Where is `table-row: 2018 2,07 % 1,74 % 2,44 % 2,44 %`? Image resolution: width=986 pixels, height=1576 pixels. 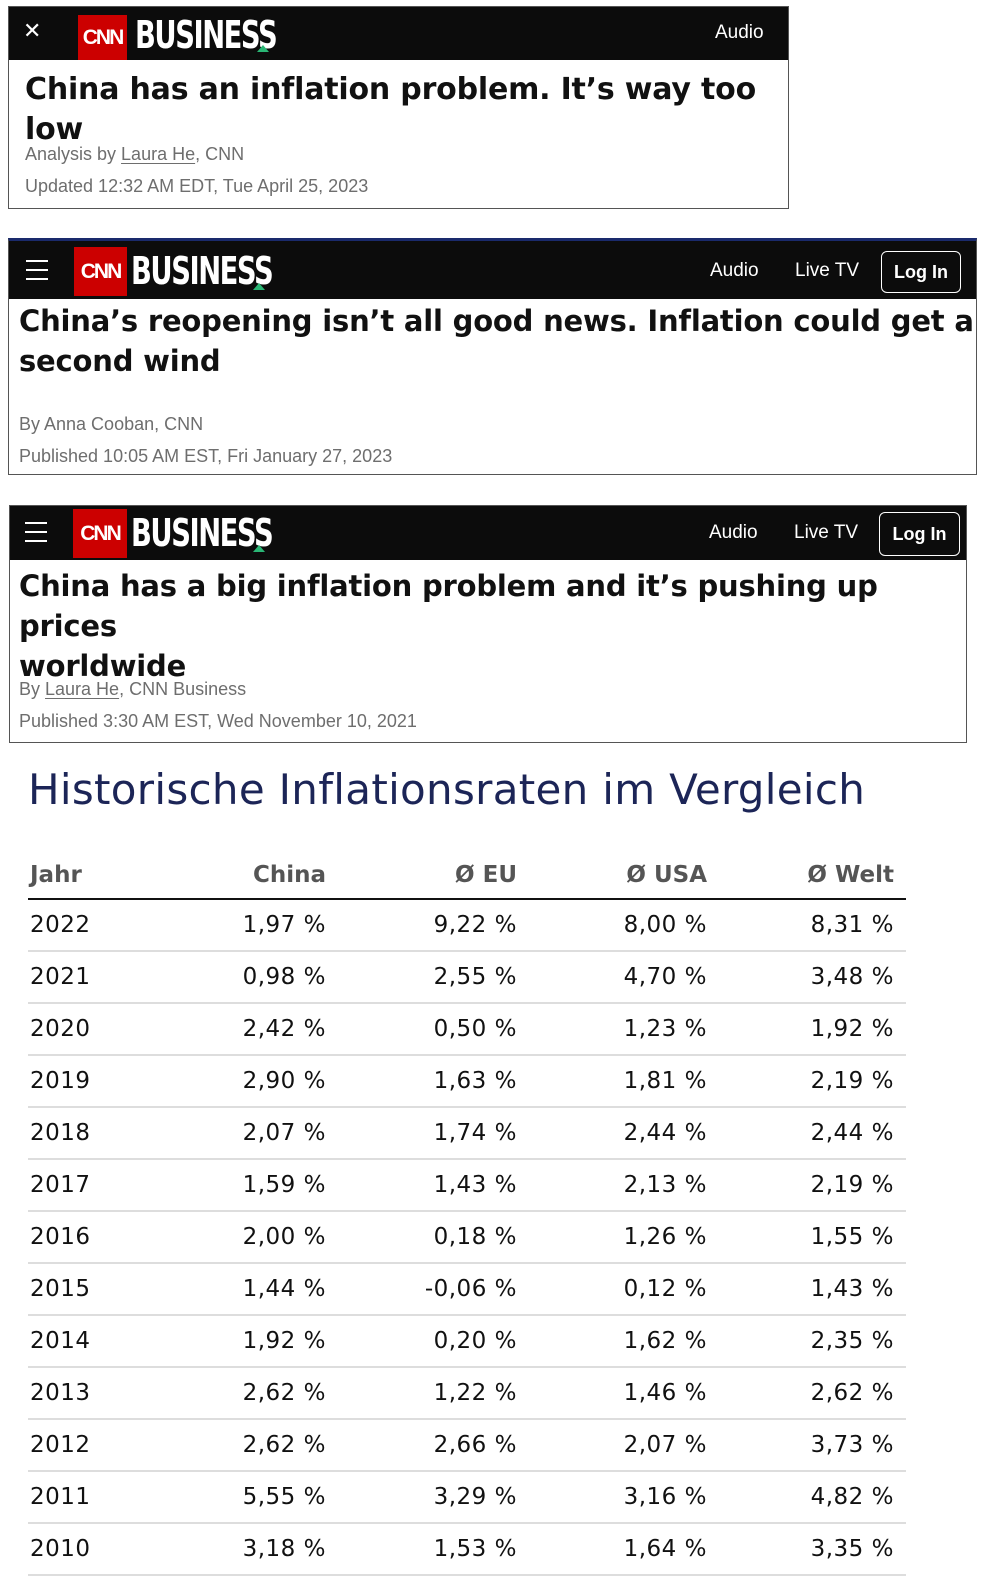 table-row: 2018 2,07 % 1,74 % 2,44 % 2,44 % is located at coordinates (467, 1133).